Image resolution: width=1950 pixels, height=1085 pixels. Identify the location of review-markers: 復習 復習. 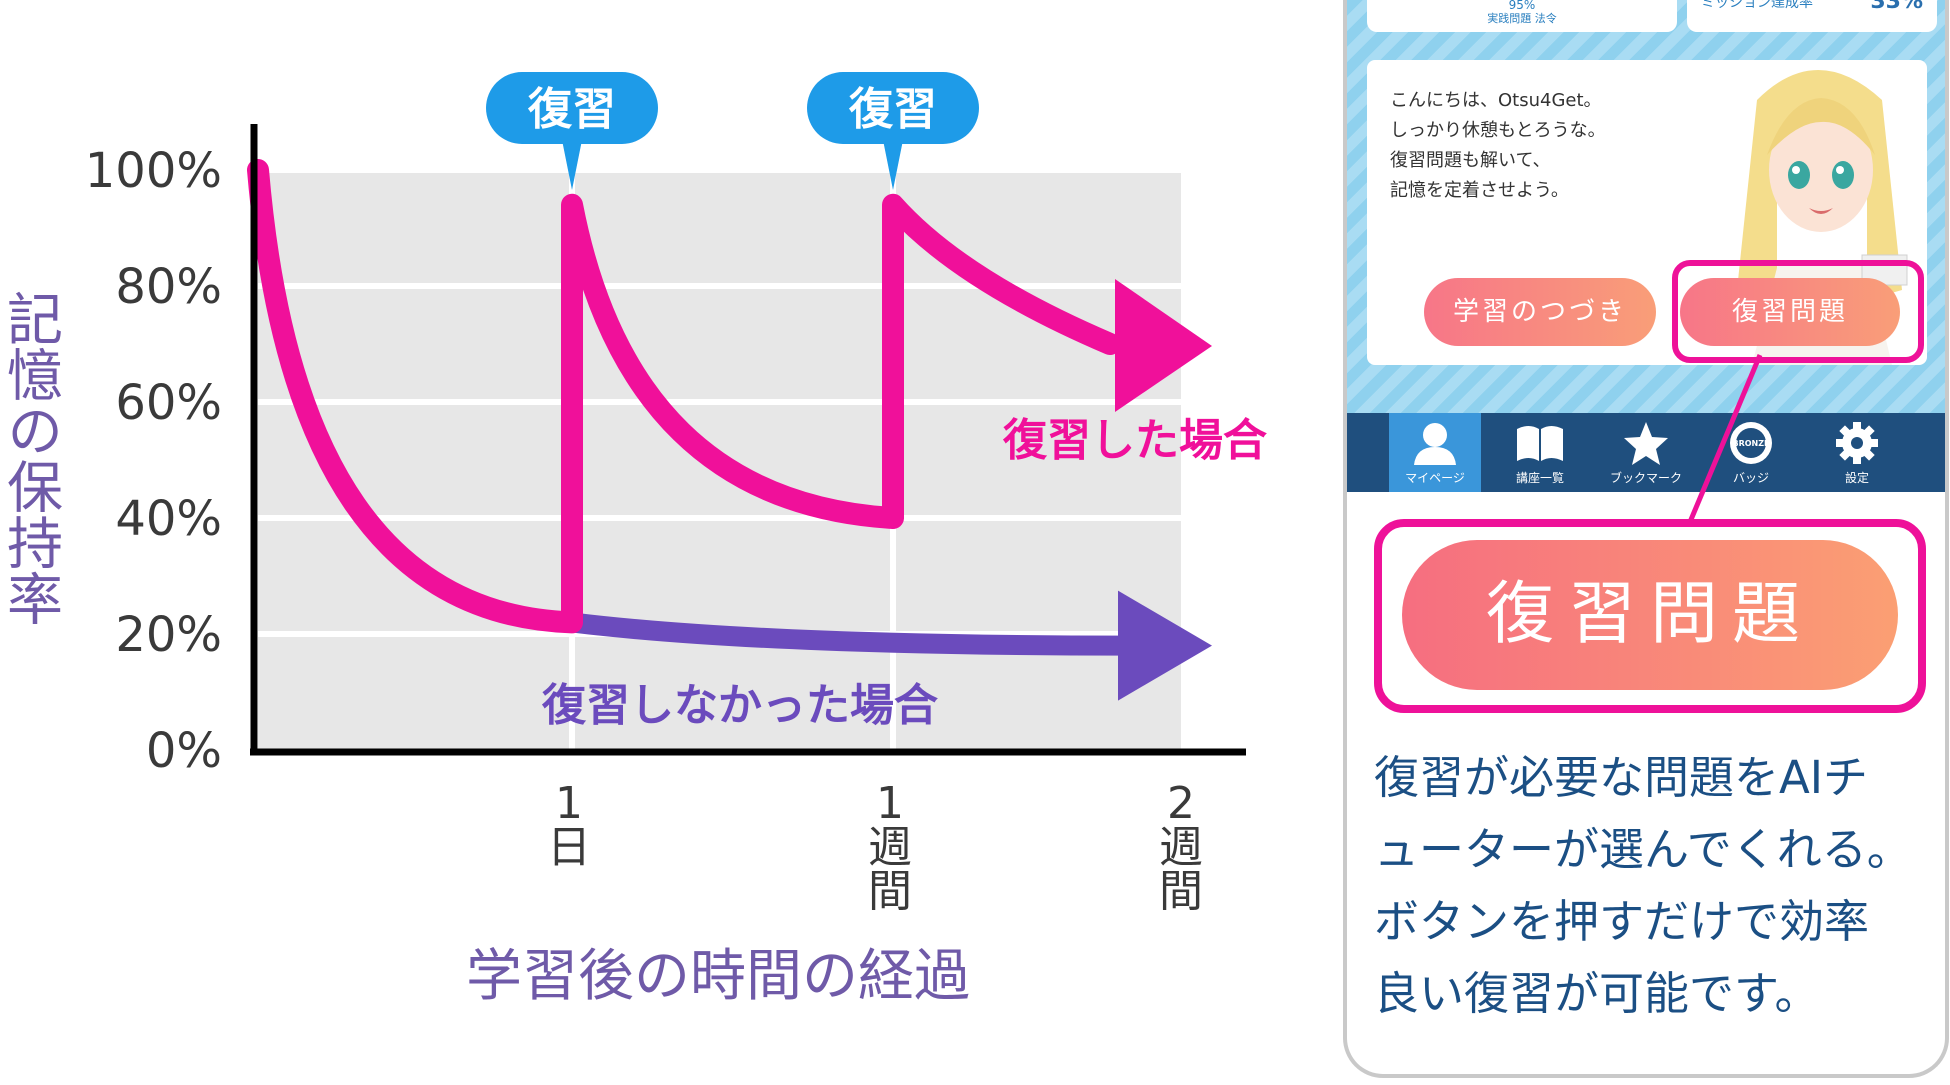
(732, 131).